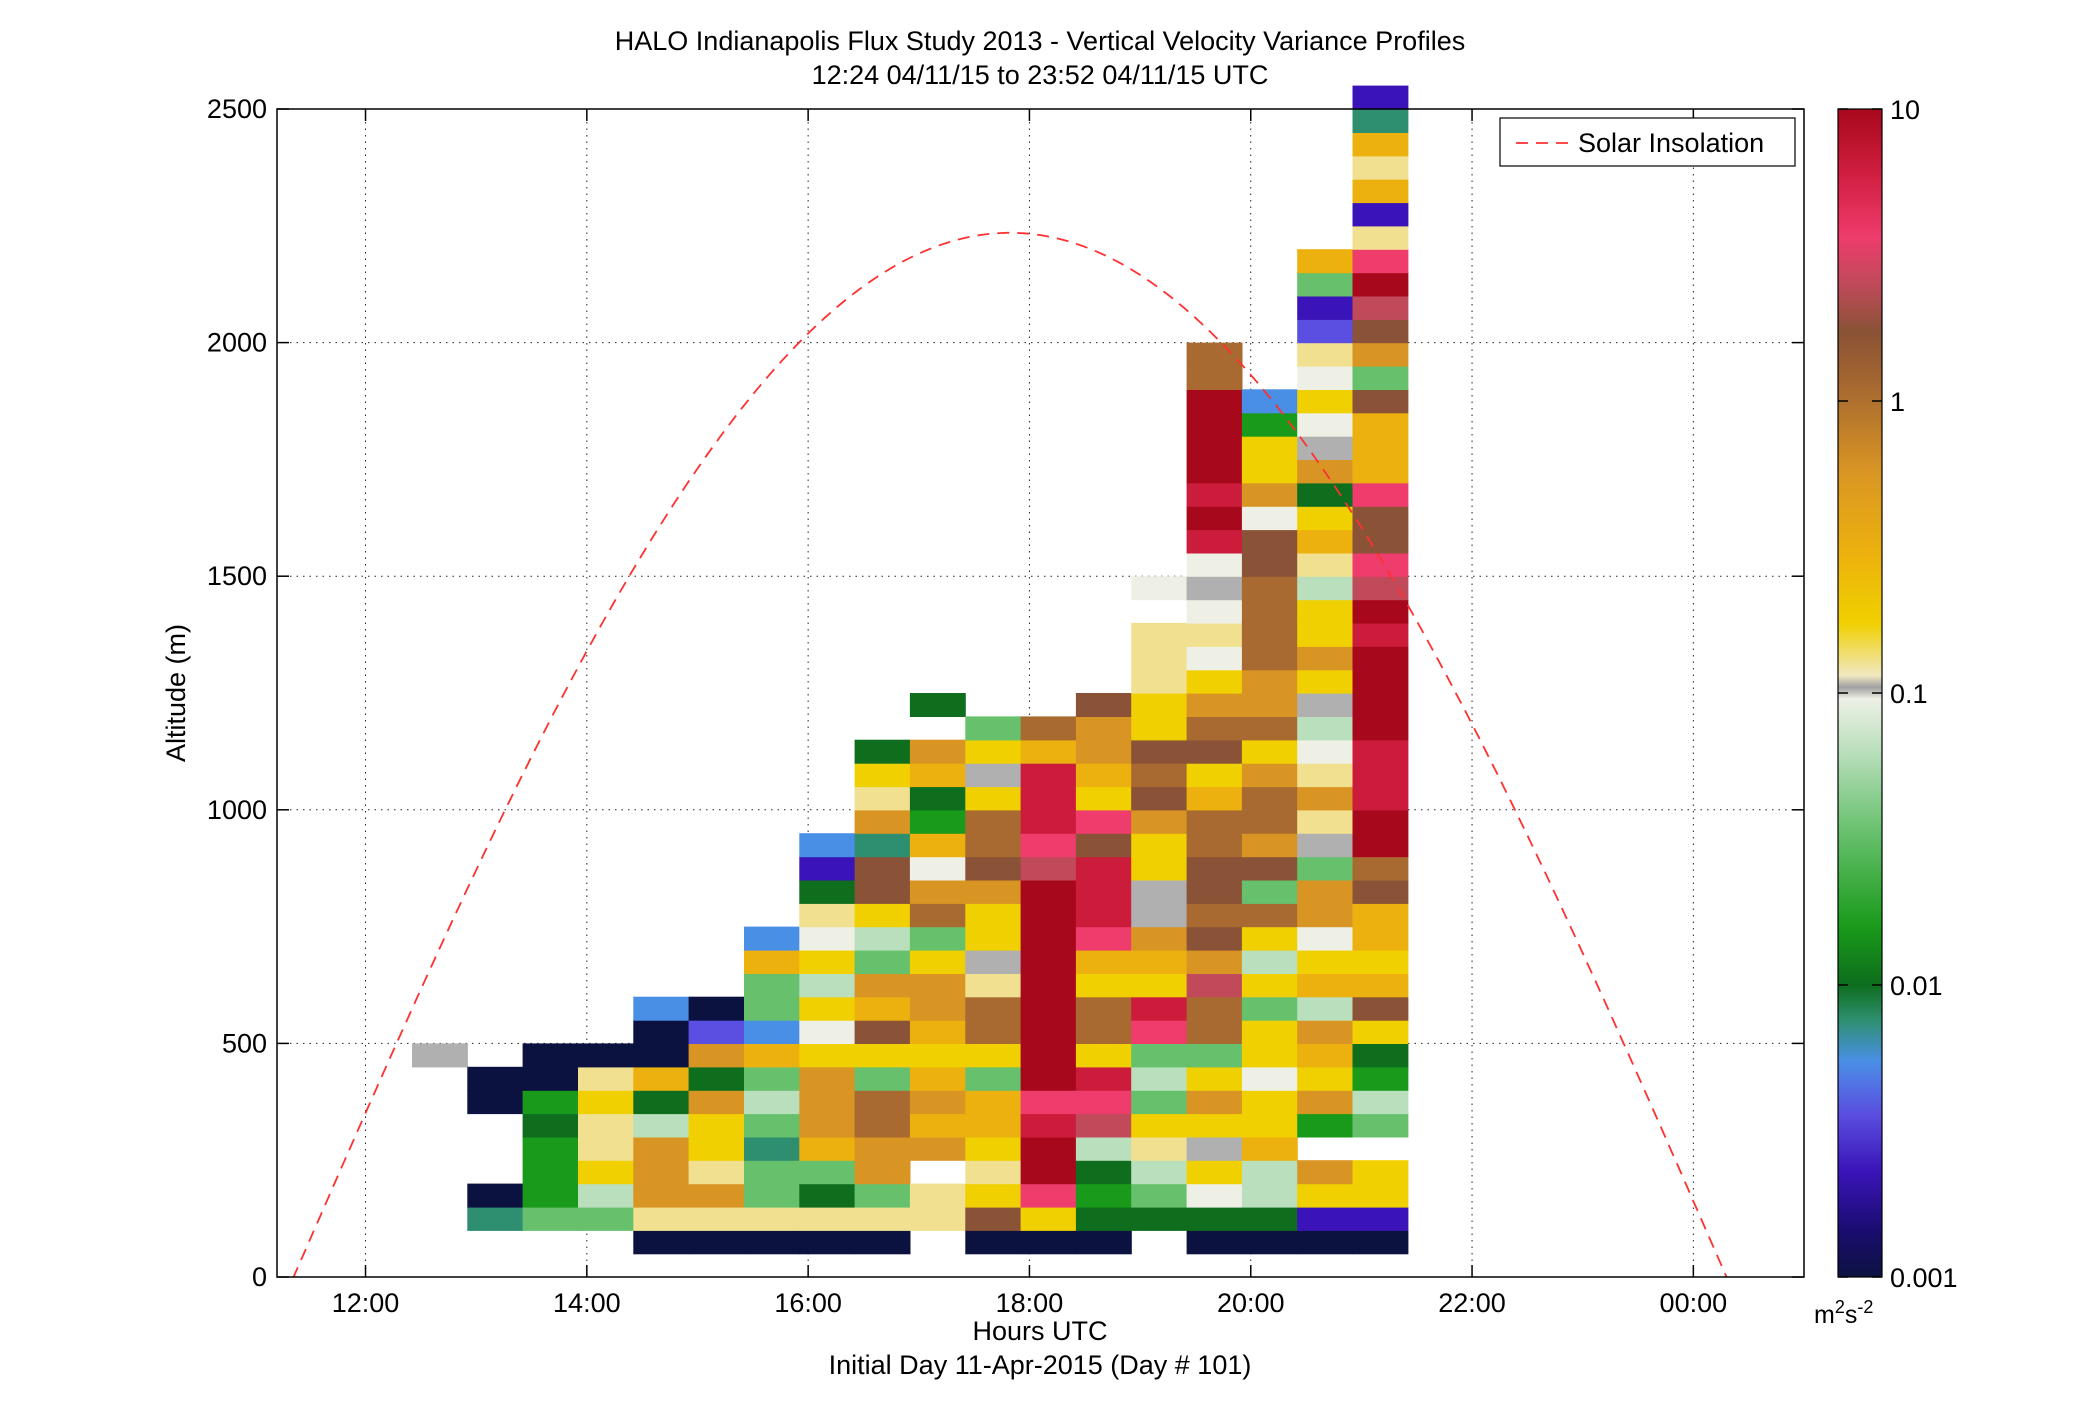 Image resolution: width=2098 pixels, height=1425 pixels. I want to click on y-tick-label-3: 1500, so click(237, 576).